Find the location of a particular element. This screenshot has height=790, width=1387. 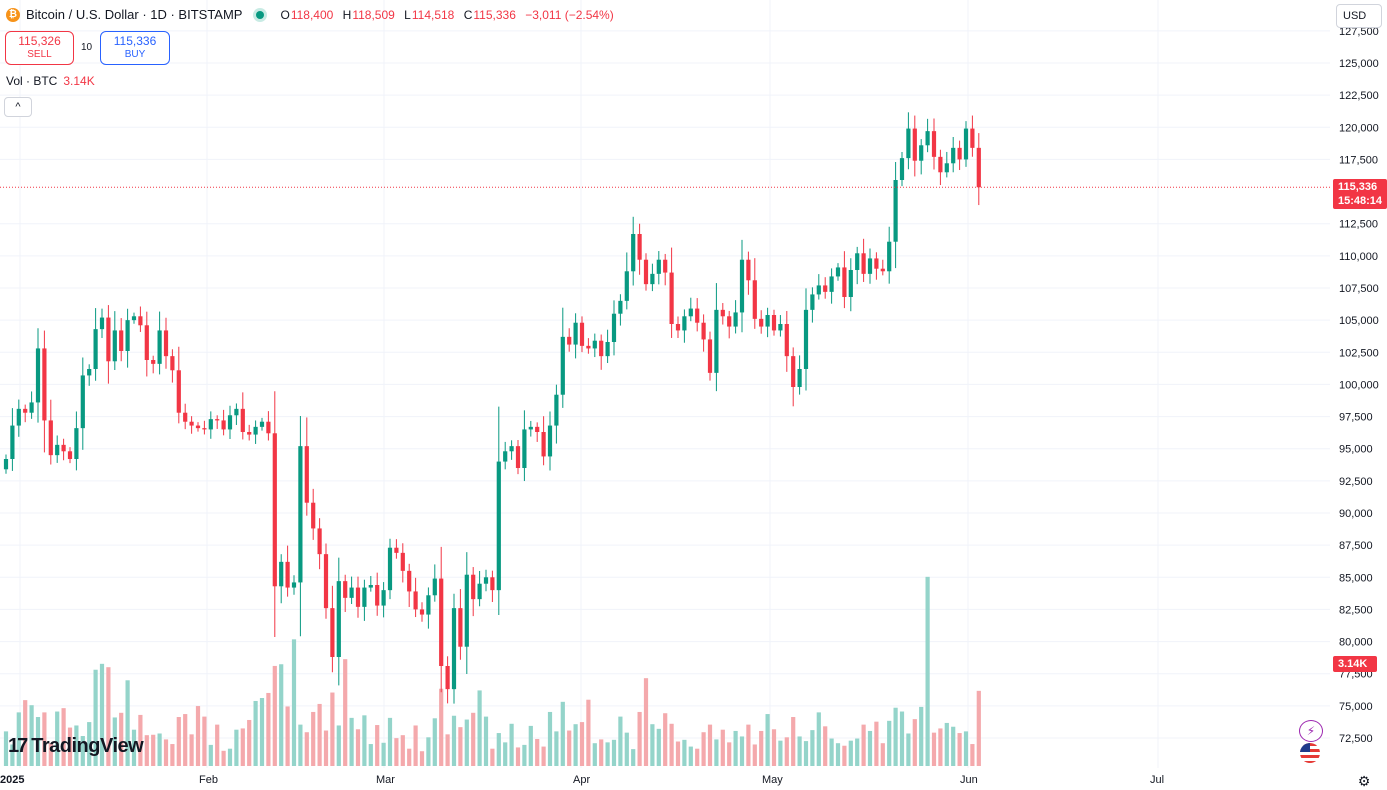

lightning-icon: ⚡ is located at coordinates (1311, 731).